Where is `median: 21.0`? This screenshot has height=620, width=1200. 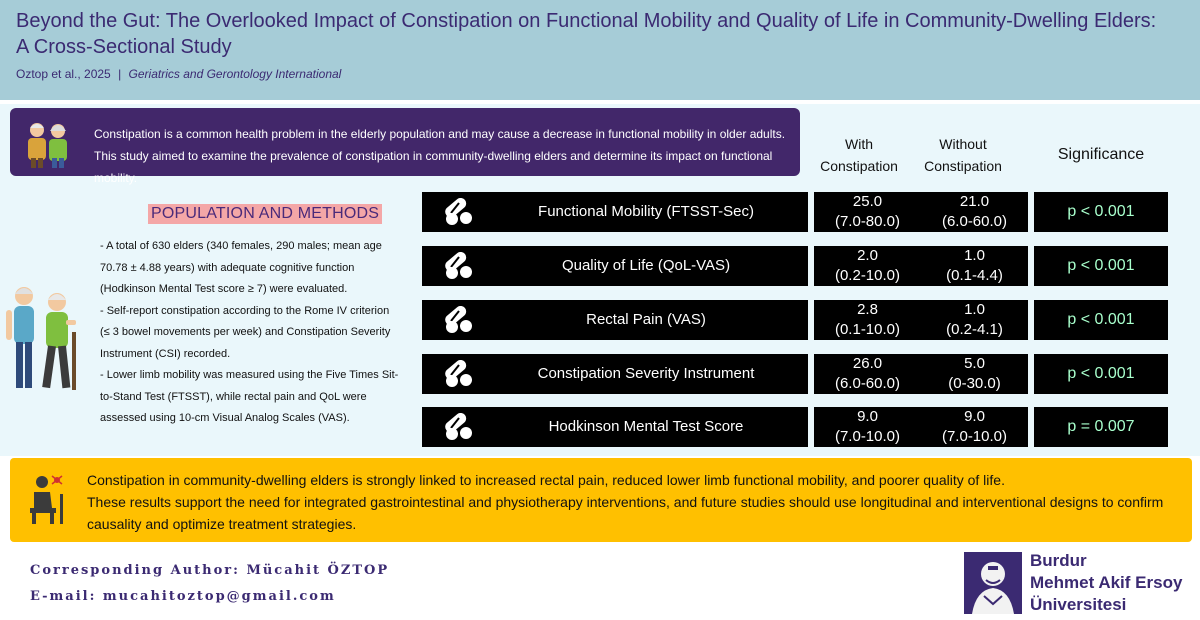
median: 21.0 is located at coordinates (974, 201).